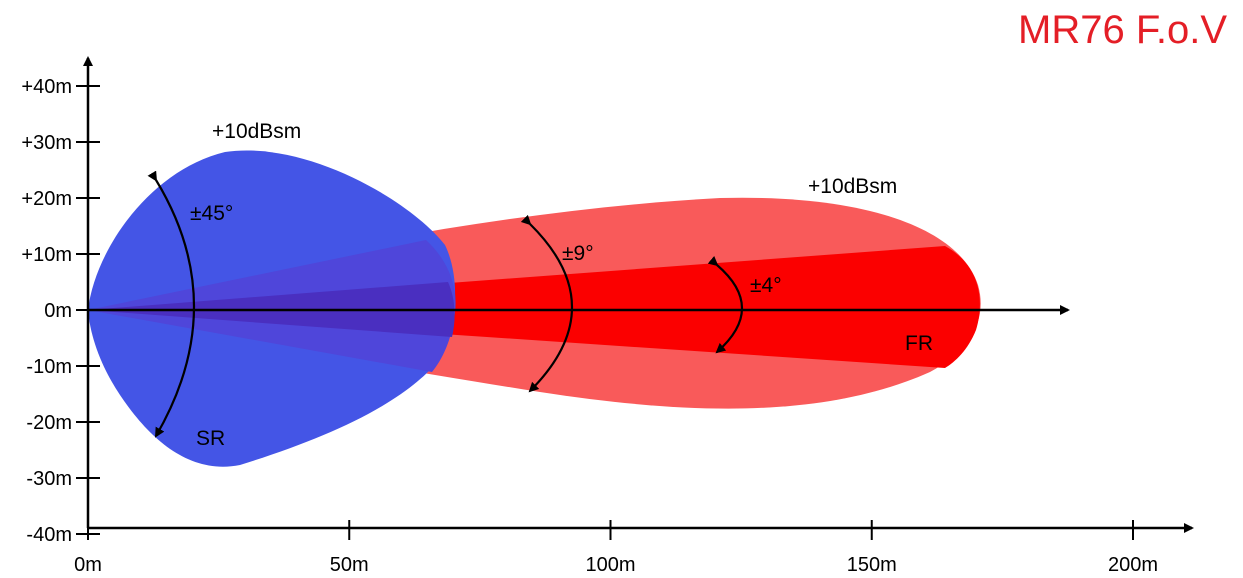 The height and width of the screenshot is (578, 1243). Describe the element at coordinates (766, 285) in the screenshot. I see `fr-narrow-angle-label: ±4°` at that location.